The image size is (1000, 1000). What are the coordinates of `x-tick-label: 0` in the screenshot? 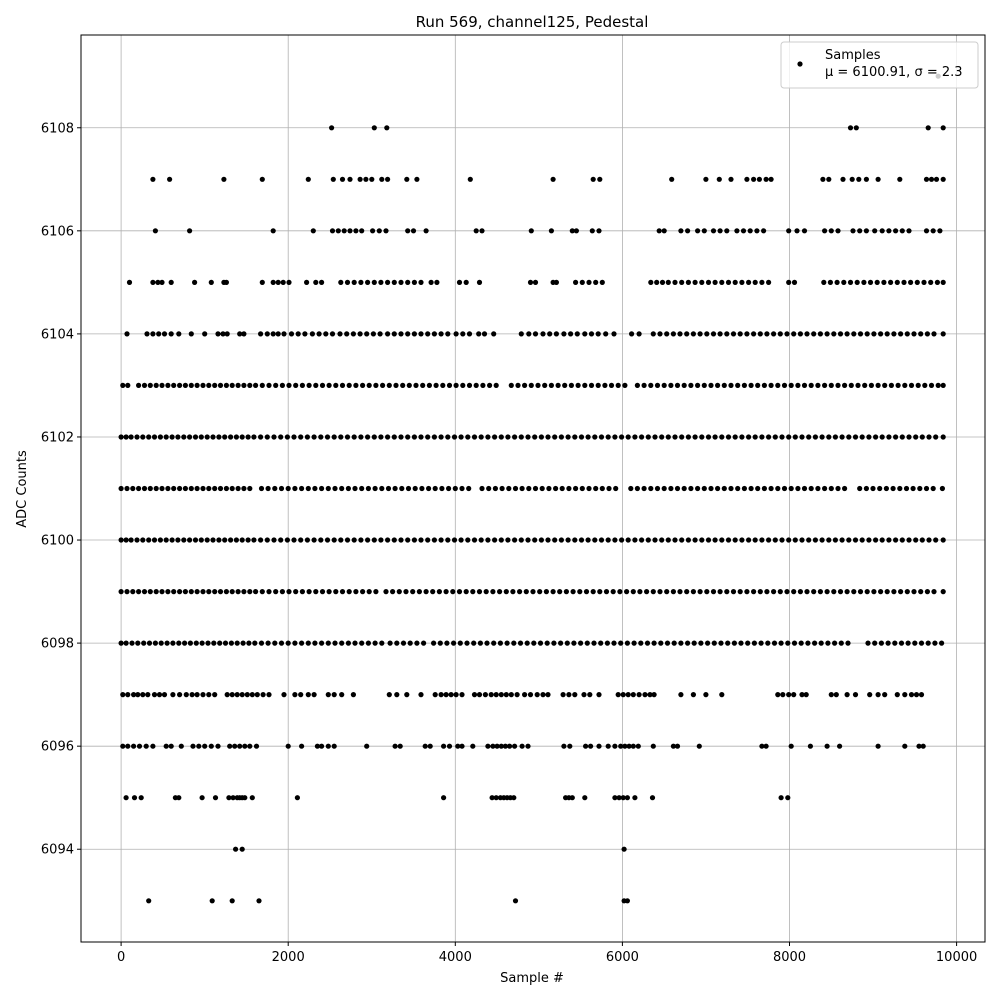 It's located at (121, 957).